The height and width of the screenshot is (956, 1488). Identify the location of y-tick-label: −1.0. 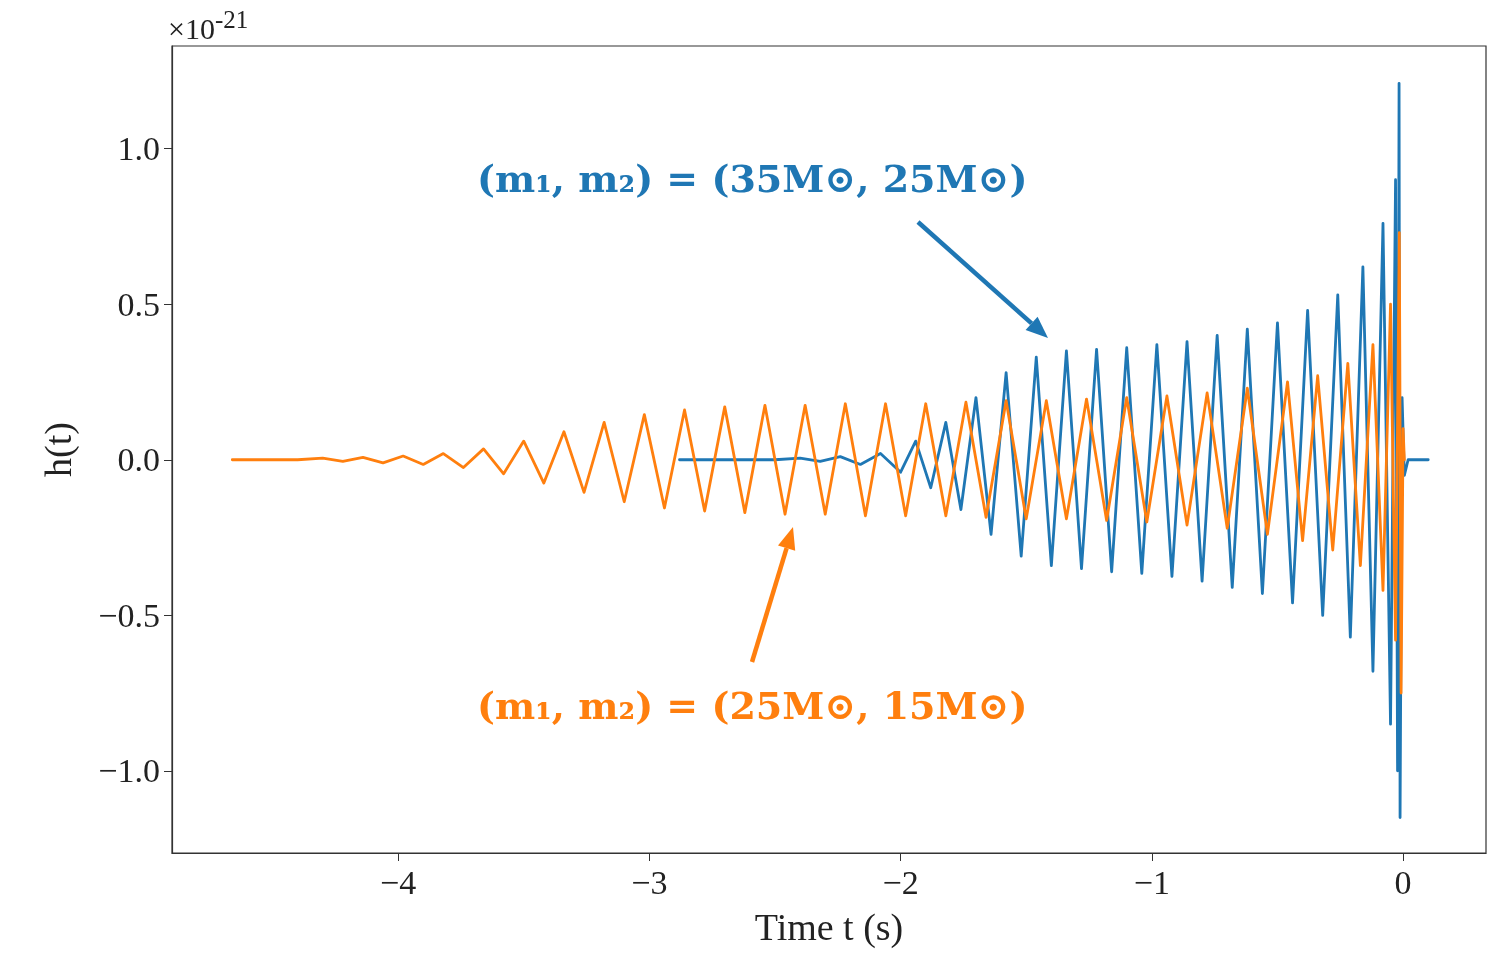
(129, 771).